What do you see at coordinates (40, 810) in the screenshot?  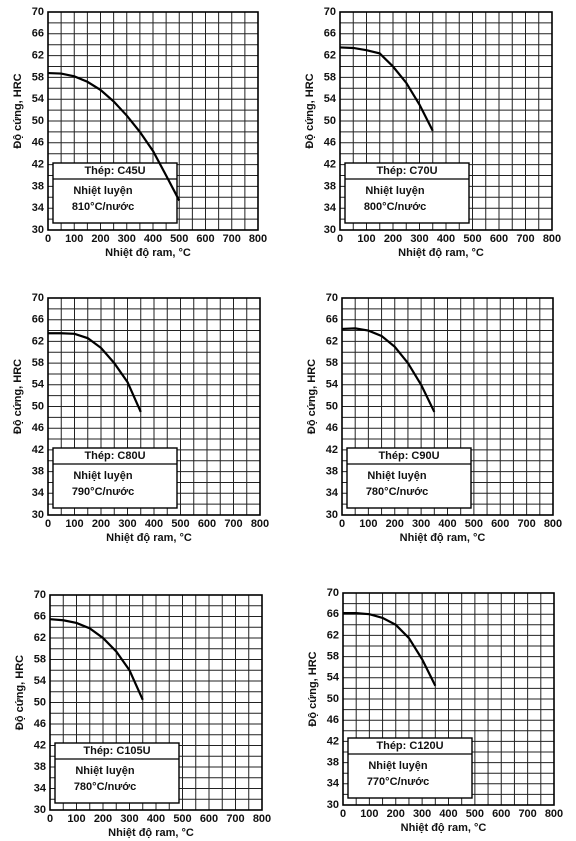 I see `y-tick-label: 30` at bounding box center [40, 810].